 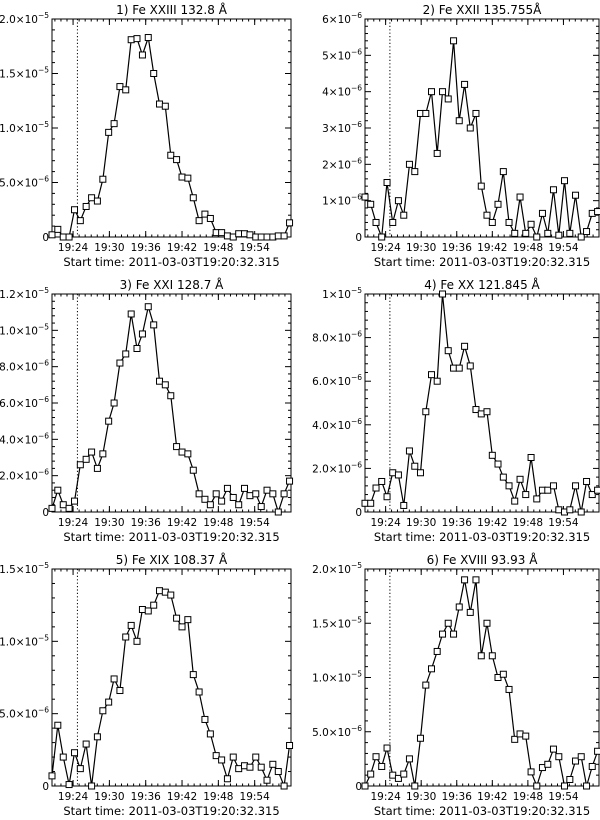 I want to click on y-tick-label: 5.0×10⁻⁶, so click(x=24, y=182).